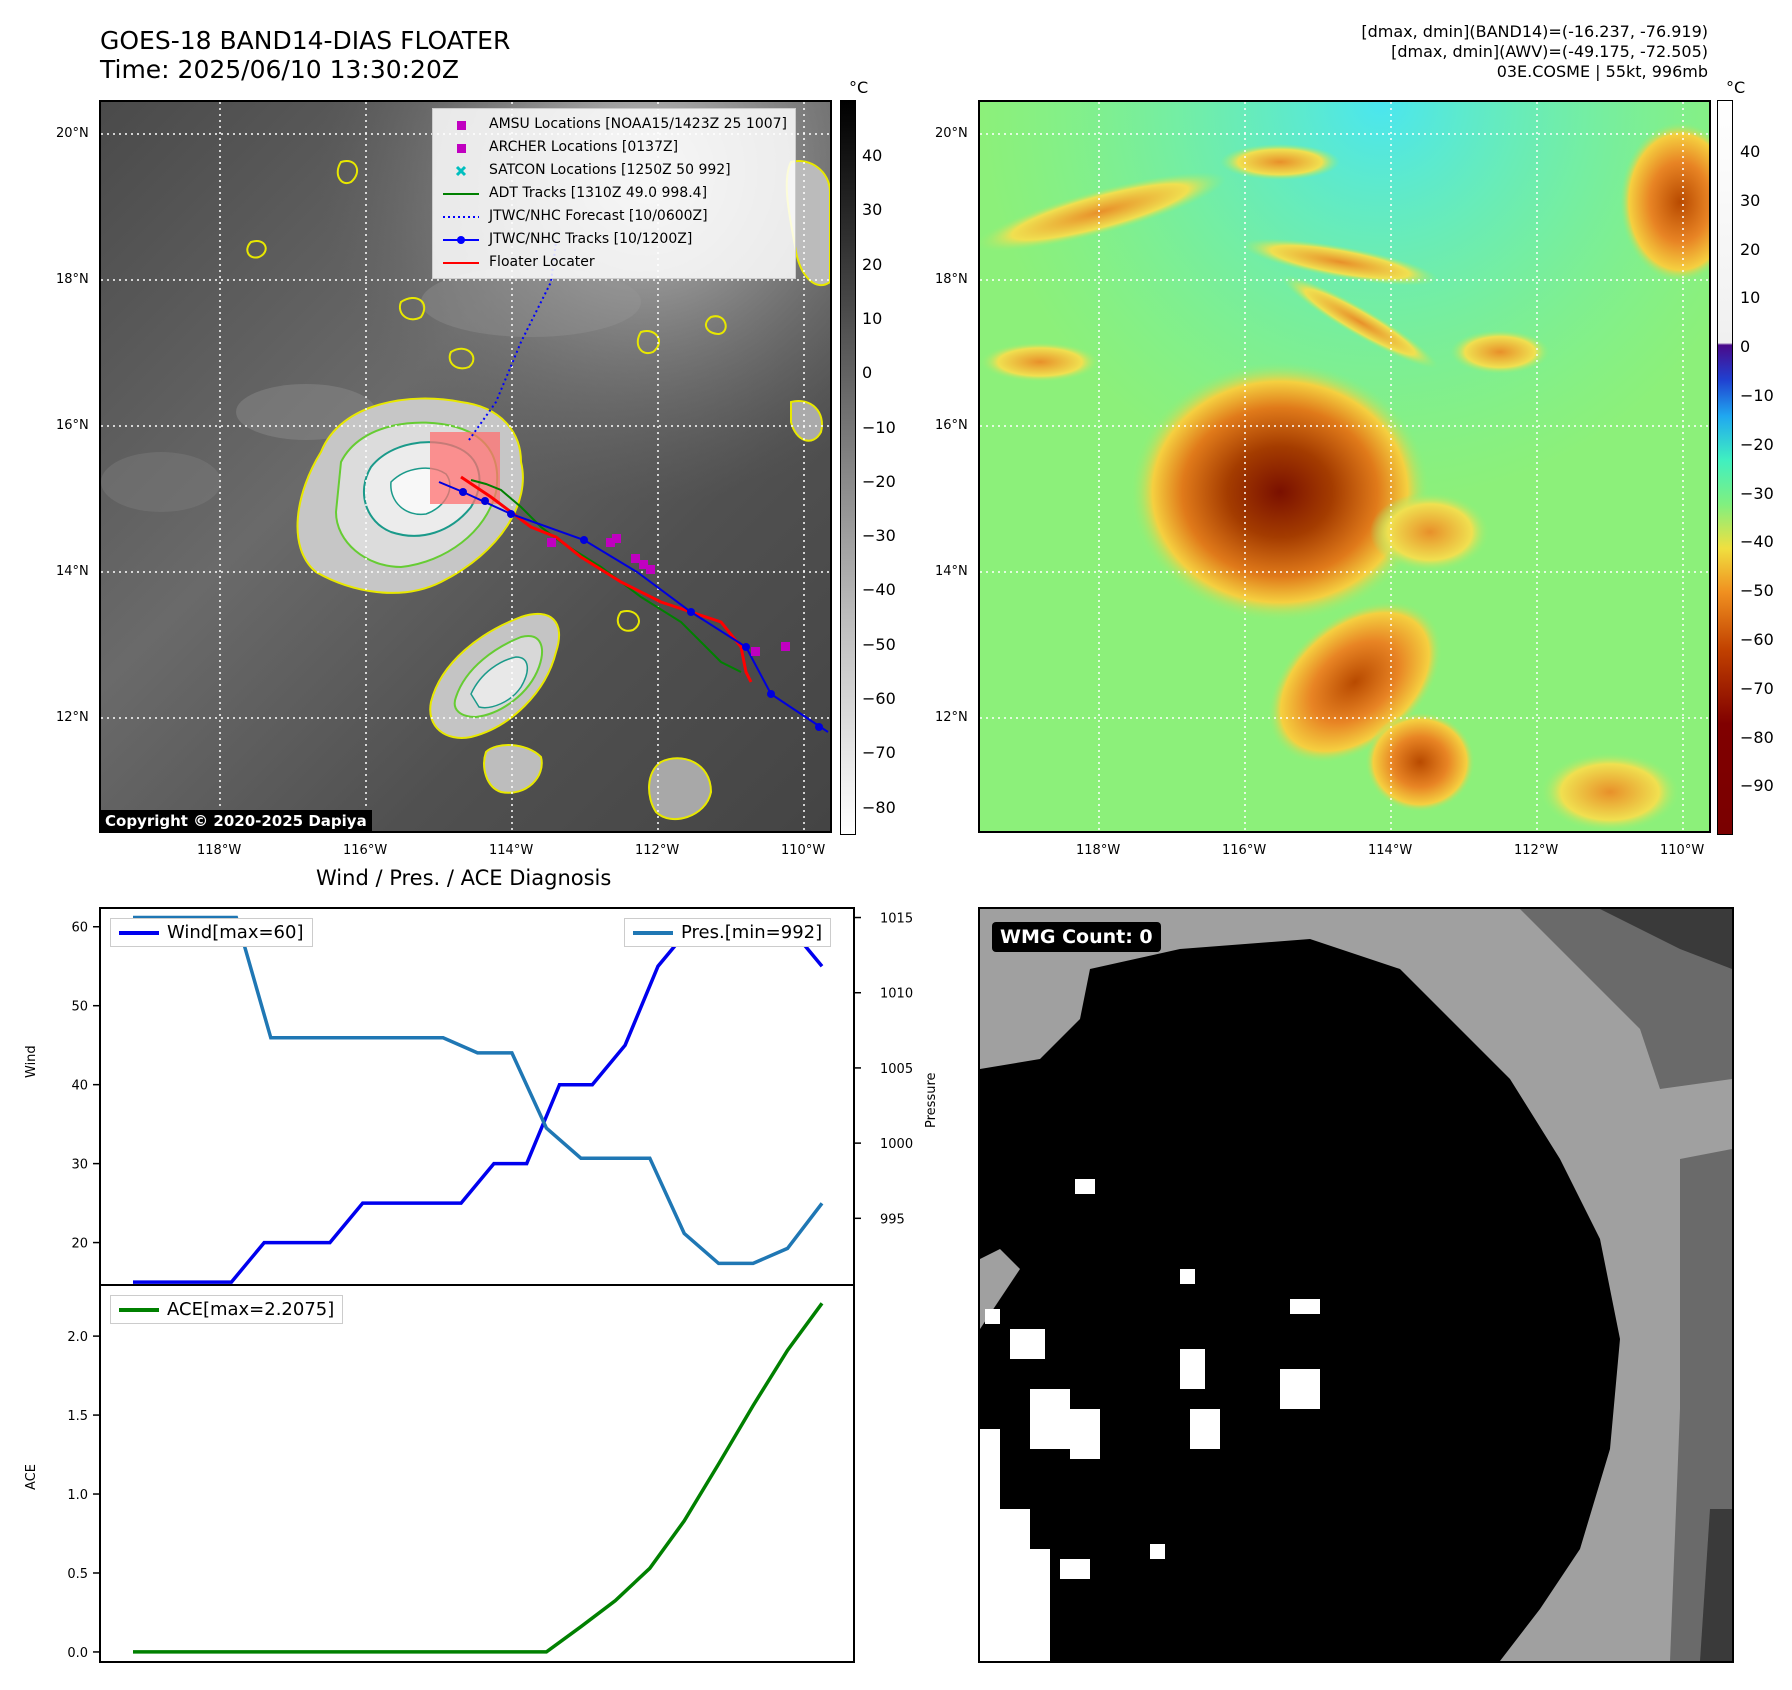 The height and width of the screenshot is (1690, 1792). I want to click on y-tick-label: 60, so click(79, 928).